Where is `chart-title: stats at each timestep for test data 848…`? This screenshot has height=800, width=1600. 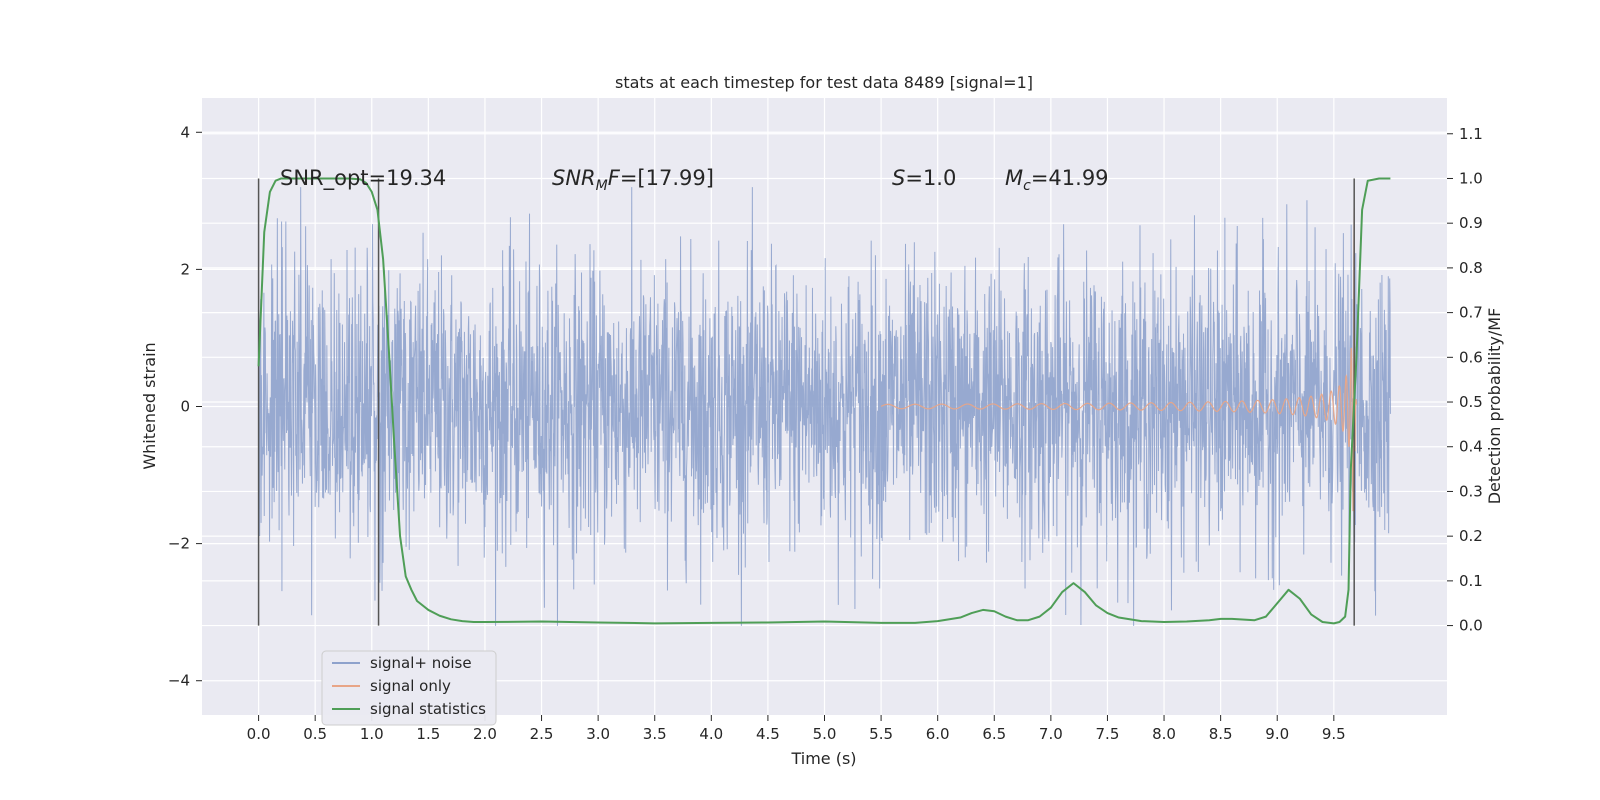 chart-title: stats at each timestep for test data 848… is located at coordinates (824, 82).